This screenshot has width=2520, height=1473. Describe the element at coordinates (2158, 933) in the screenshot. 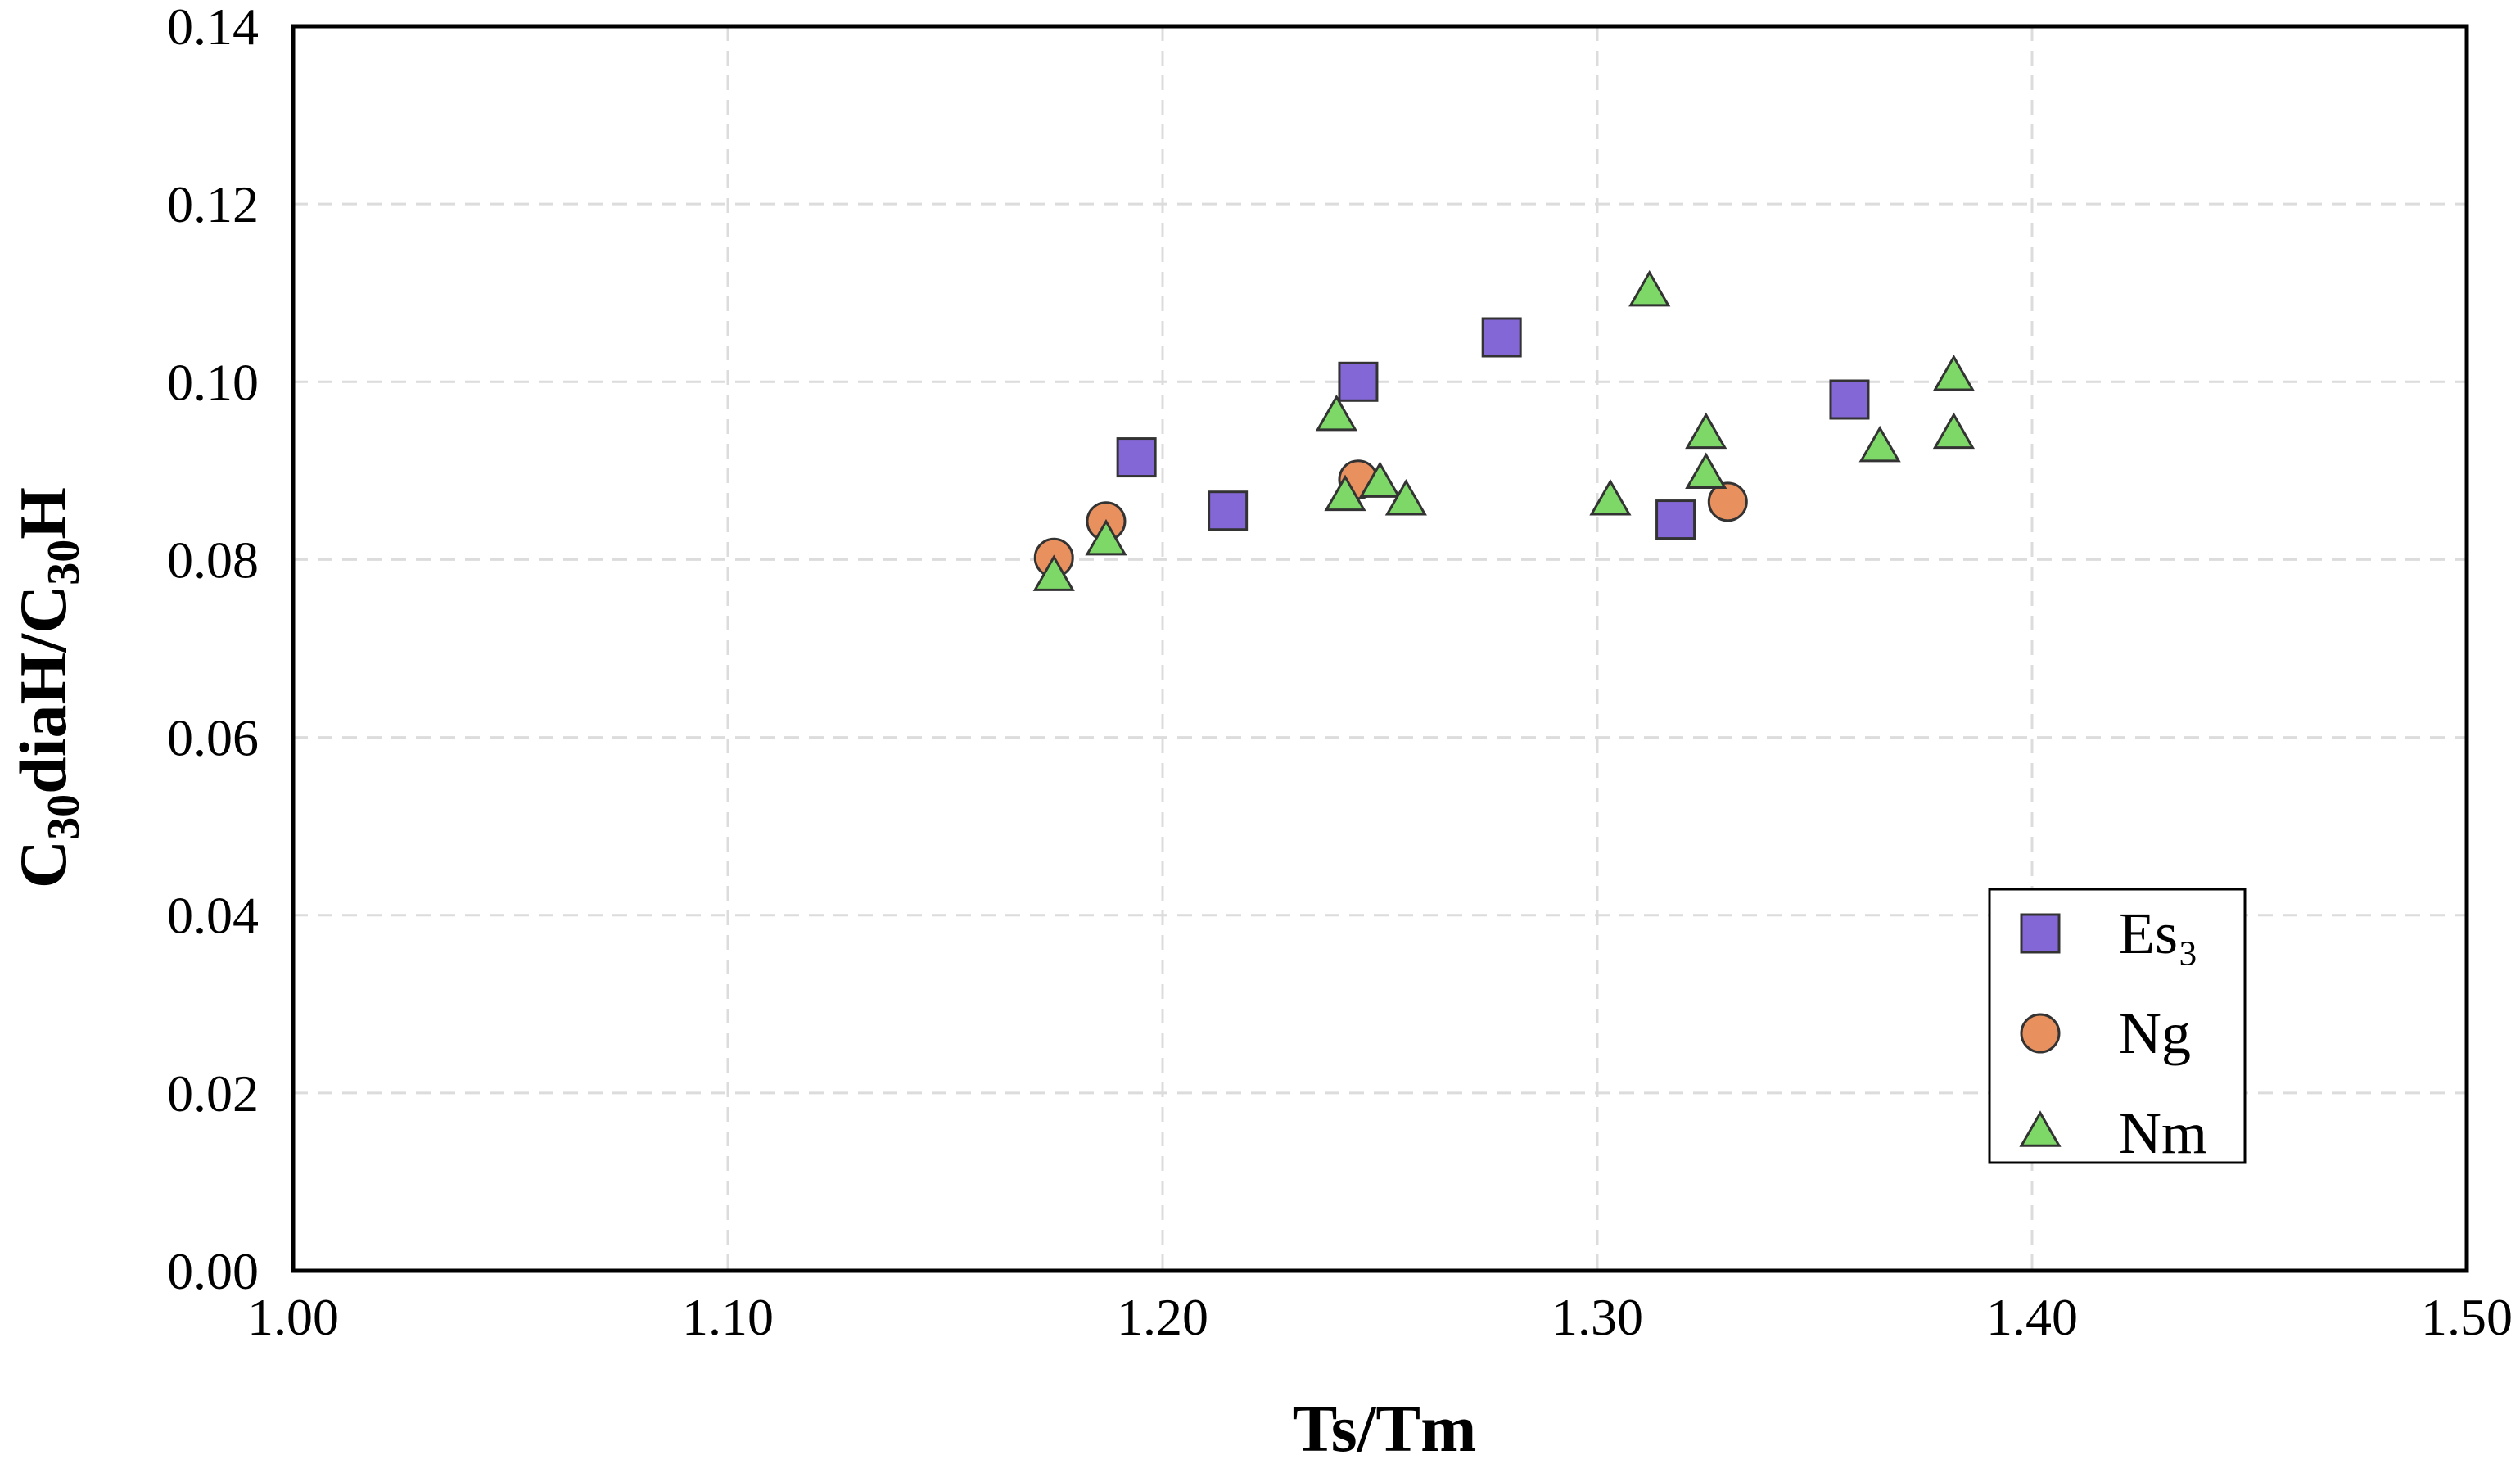

I see `legend-label: Es₃` at that location.